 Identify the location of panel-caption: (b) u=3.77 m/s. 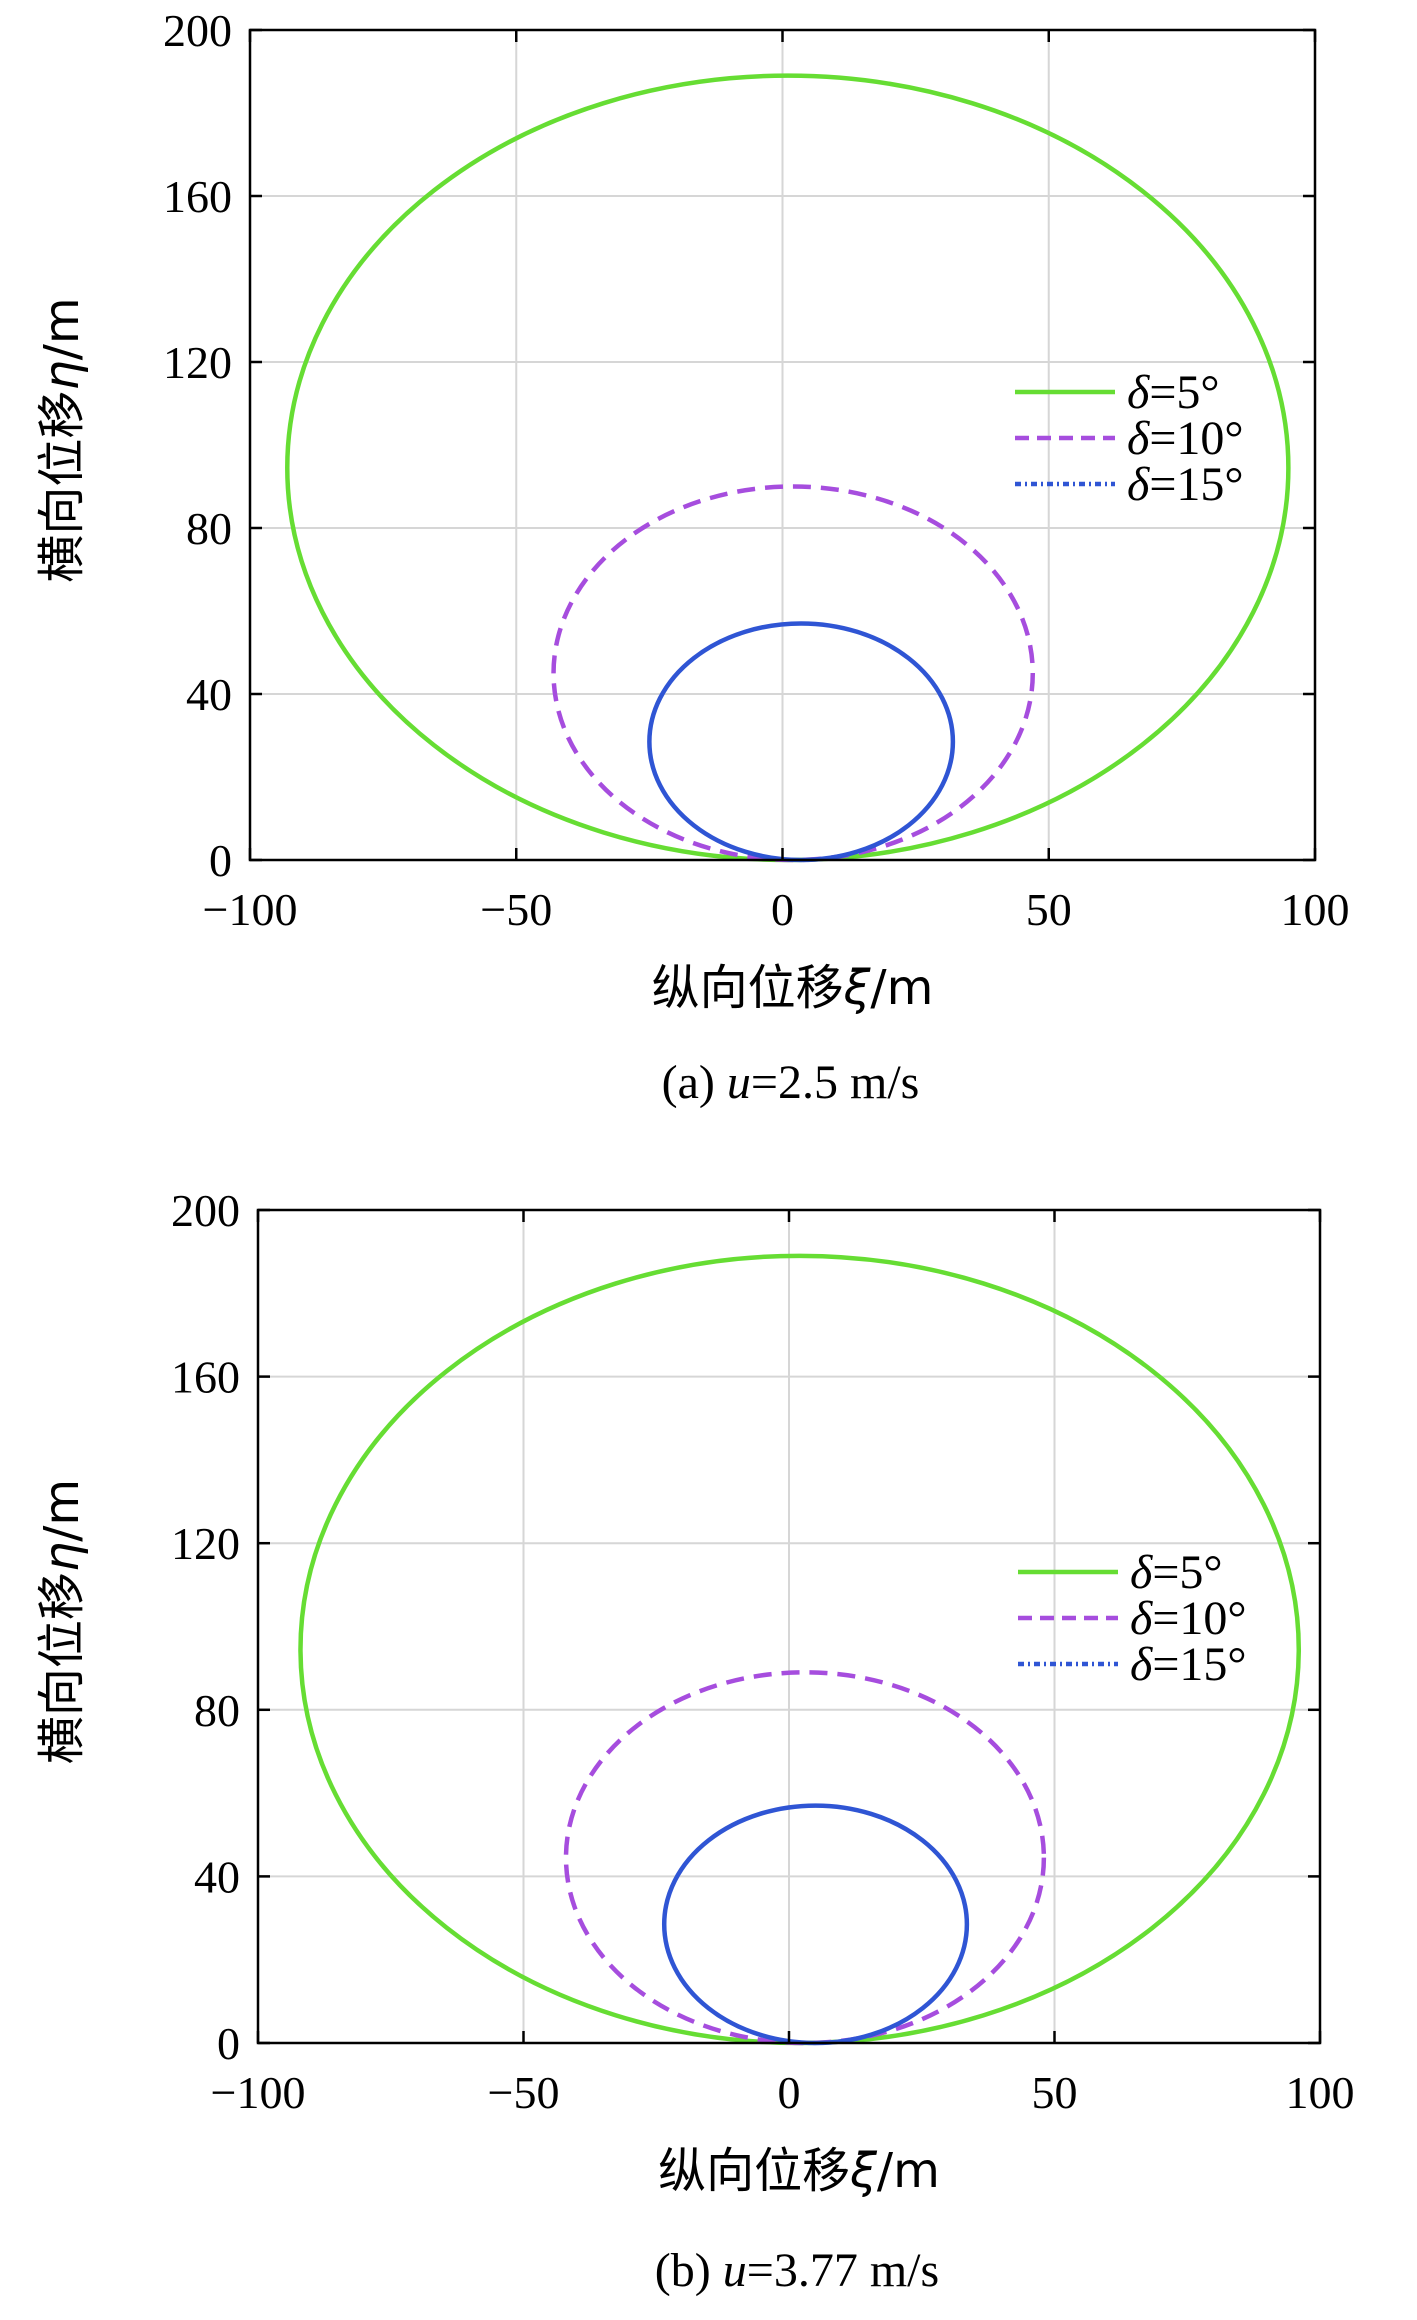
(797, 2270).